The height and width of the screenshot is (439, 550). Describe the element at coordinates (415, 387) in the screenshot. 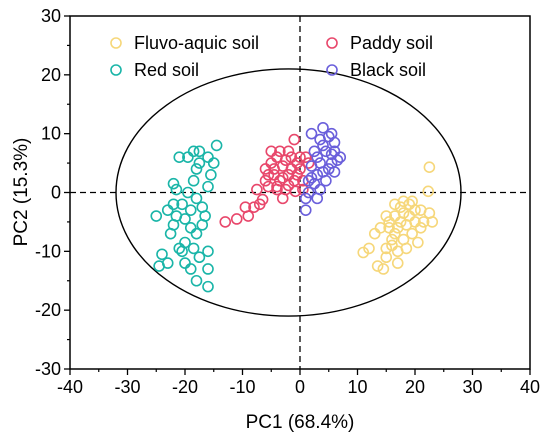

I see `x-tick-label: 20` at that location.